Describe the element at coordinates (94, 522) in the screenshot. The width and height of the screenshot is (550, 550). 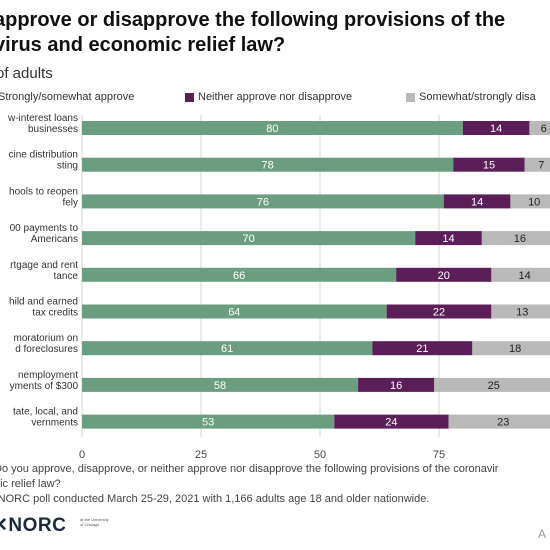
I see `norc-logo-subtext: at the University of Chicago` at that location.